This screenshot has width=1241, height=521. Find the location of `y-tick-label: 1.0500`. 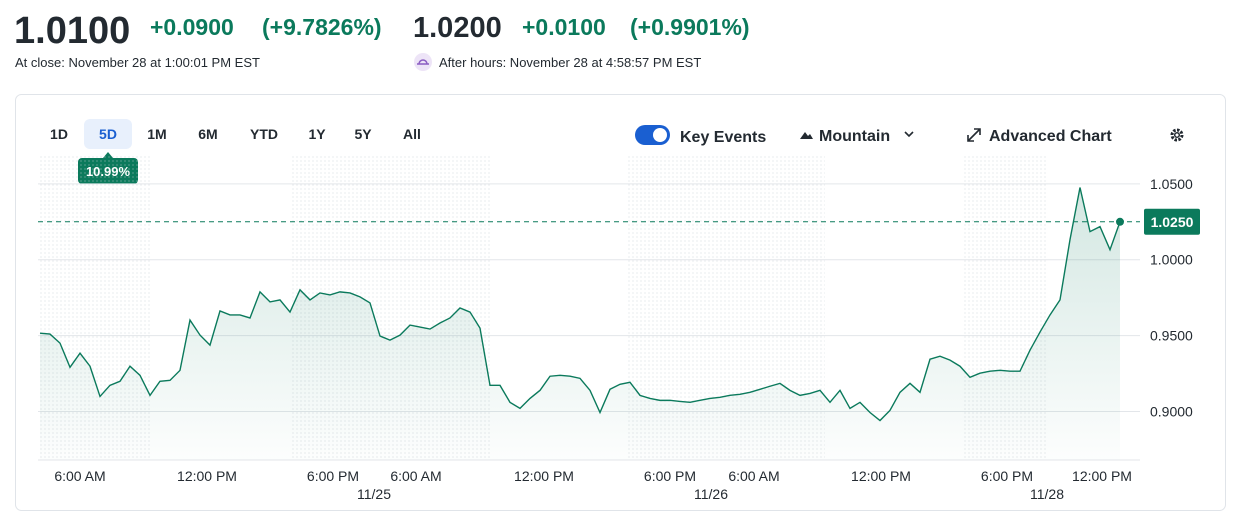

y-tick-label: 1.0500 is located at coordinates (1171, 184).